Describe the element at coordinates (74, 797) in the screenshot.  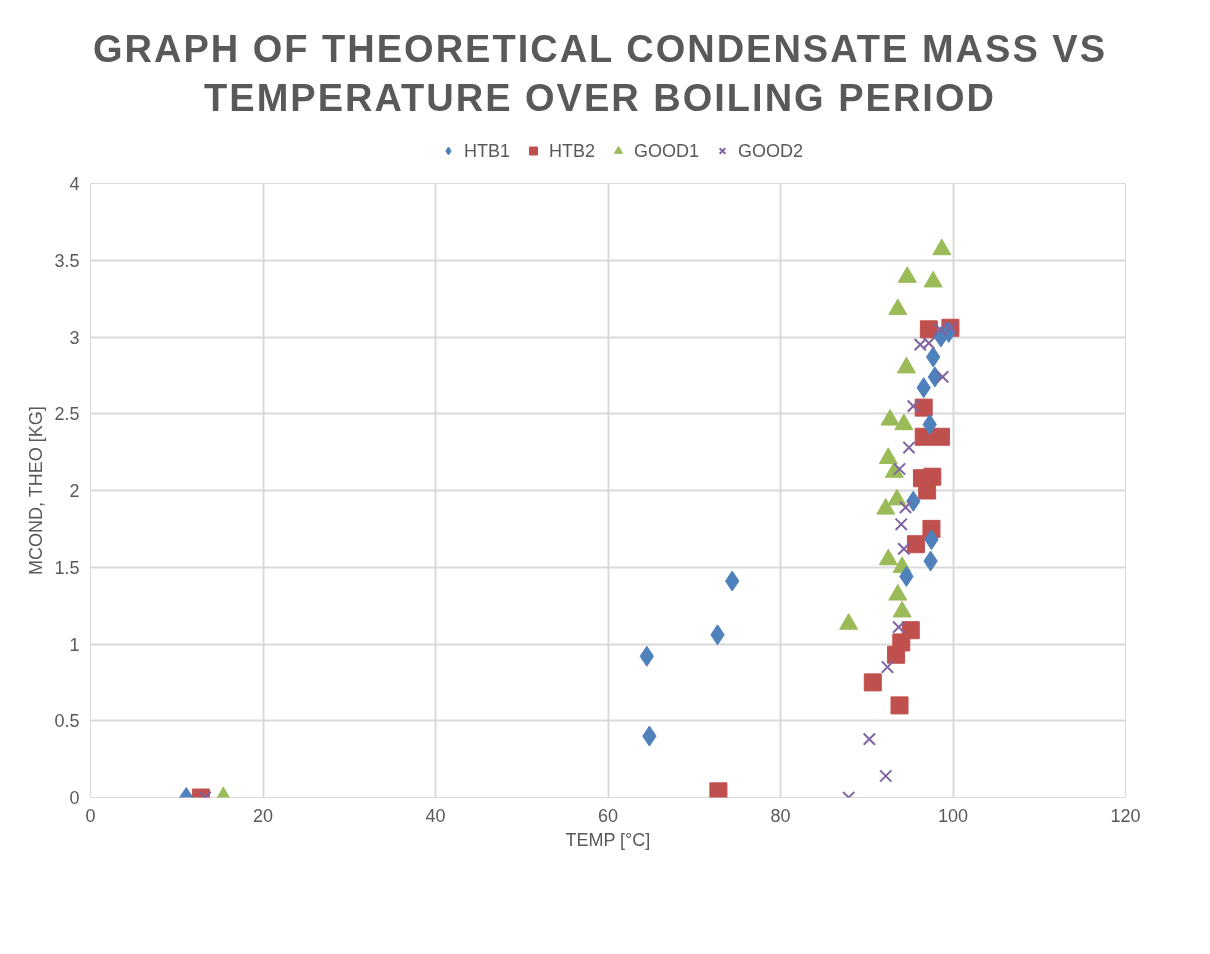
I see `y-tick-label: 0` at that location.